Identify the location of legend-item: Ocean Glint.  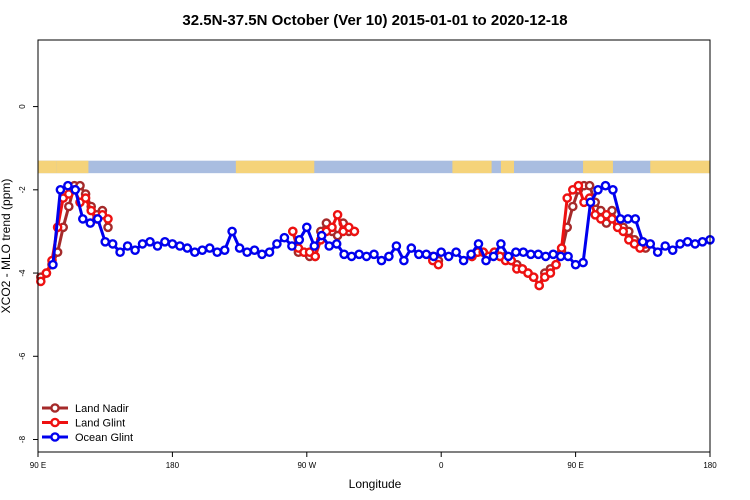
(87, 438).